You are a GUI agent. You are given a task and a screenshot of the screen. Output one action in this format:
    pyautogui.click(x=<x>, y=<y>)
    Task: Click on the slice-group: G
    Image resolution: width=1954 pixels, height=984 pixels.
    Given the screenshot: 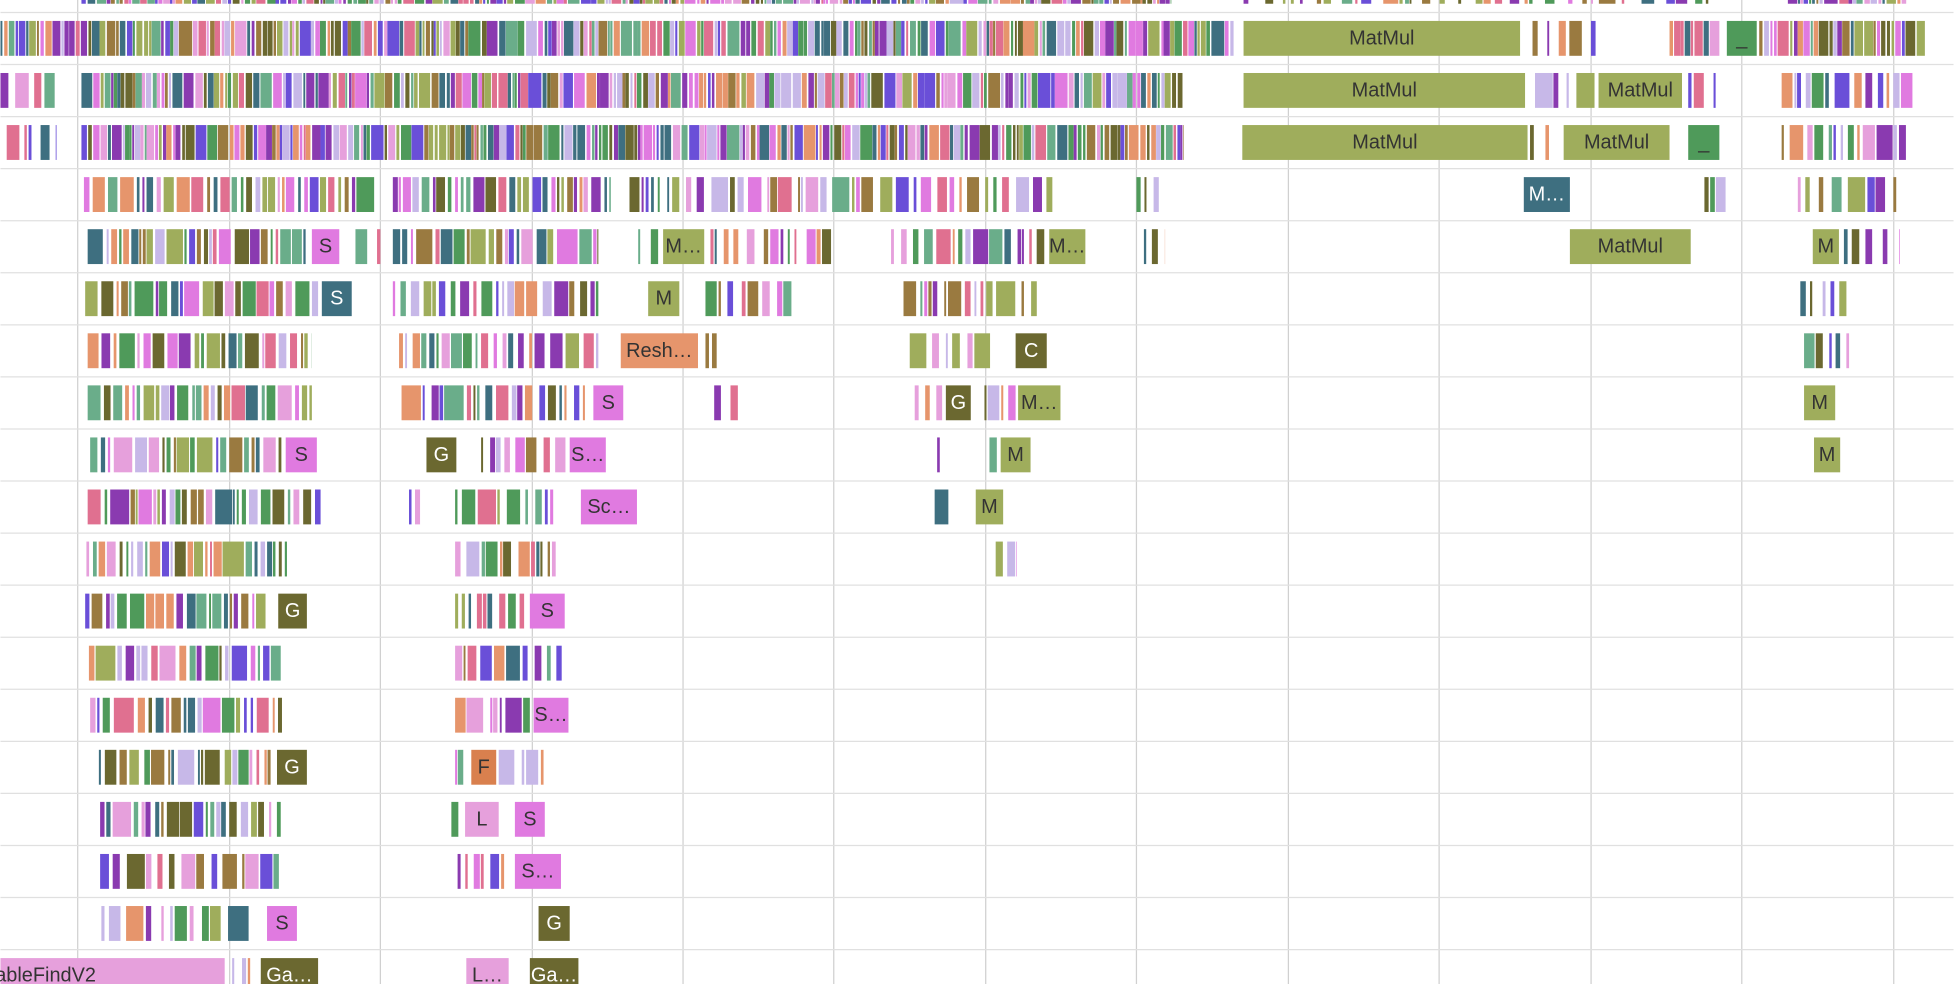 What is the action you would take?
    pyautogui.click(x=441, y=455)
    